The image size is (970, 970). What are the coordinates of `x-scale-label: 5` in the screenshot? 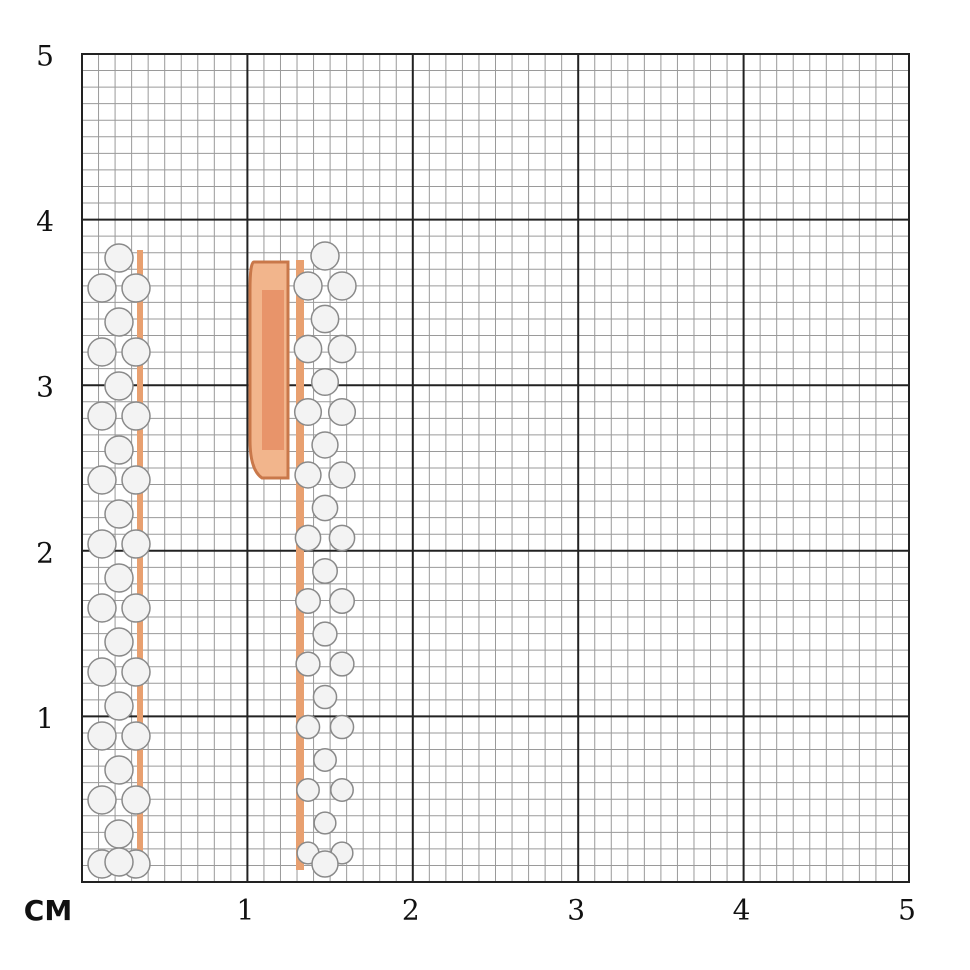 It's located at (907, 910).